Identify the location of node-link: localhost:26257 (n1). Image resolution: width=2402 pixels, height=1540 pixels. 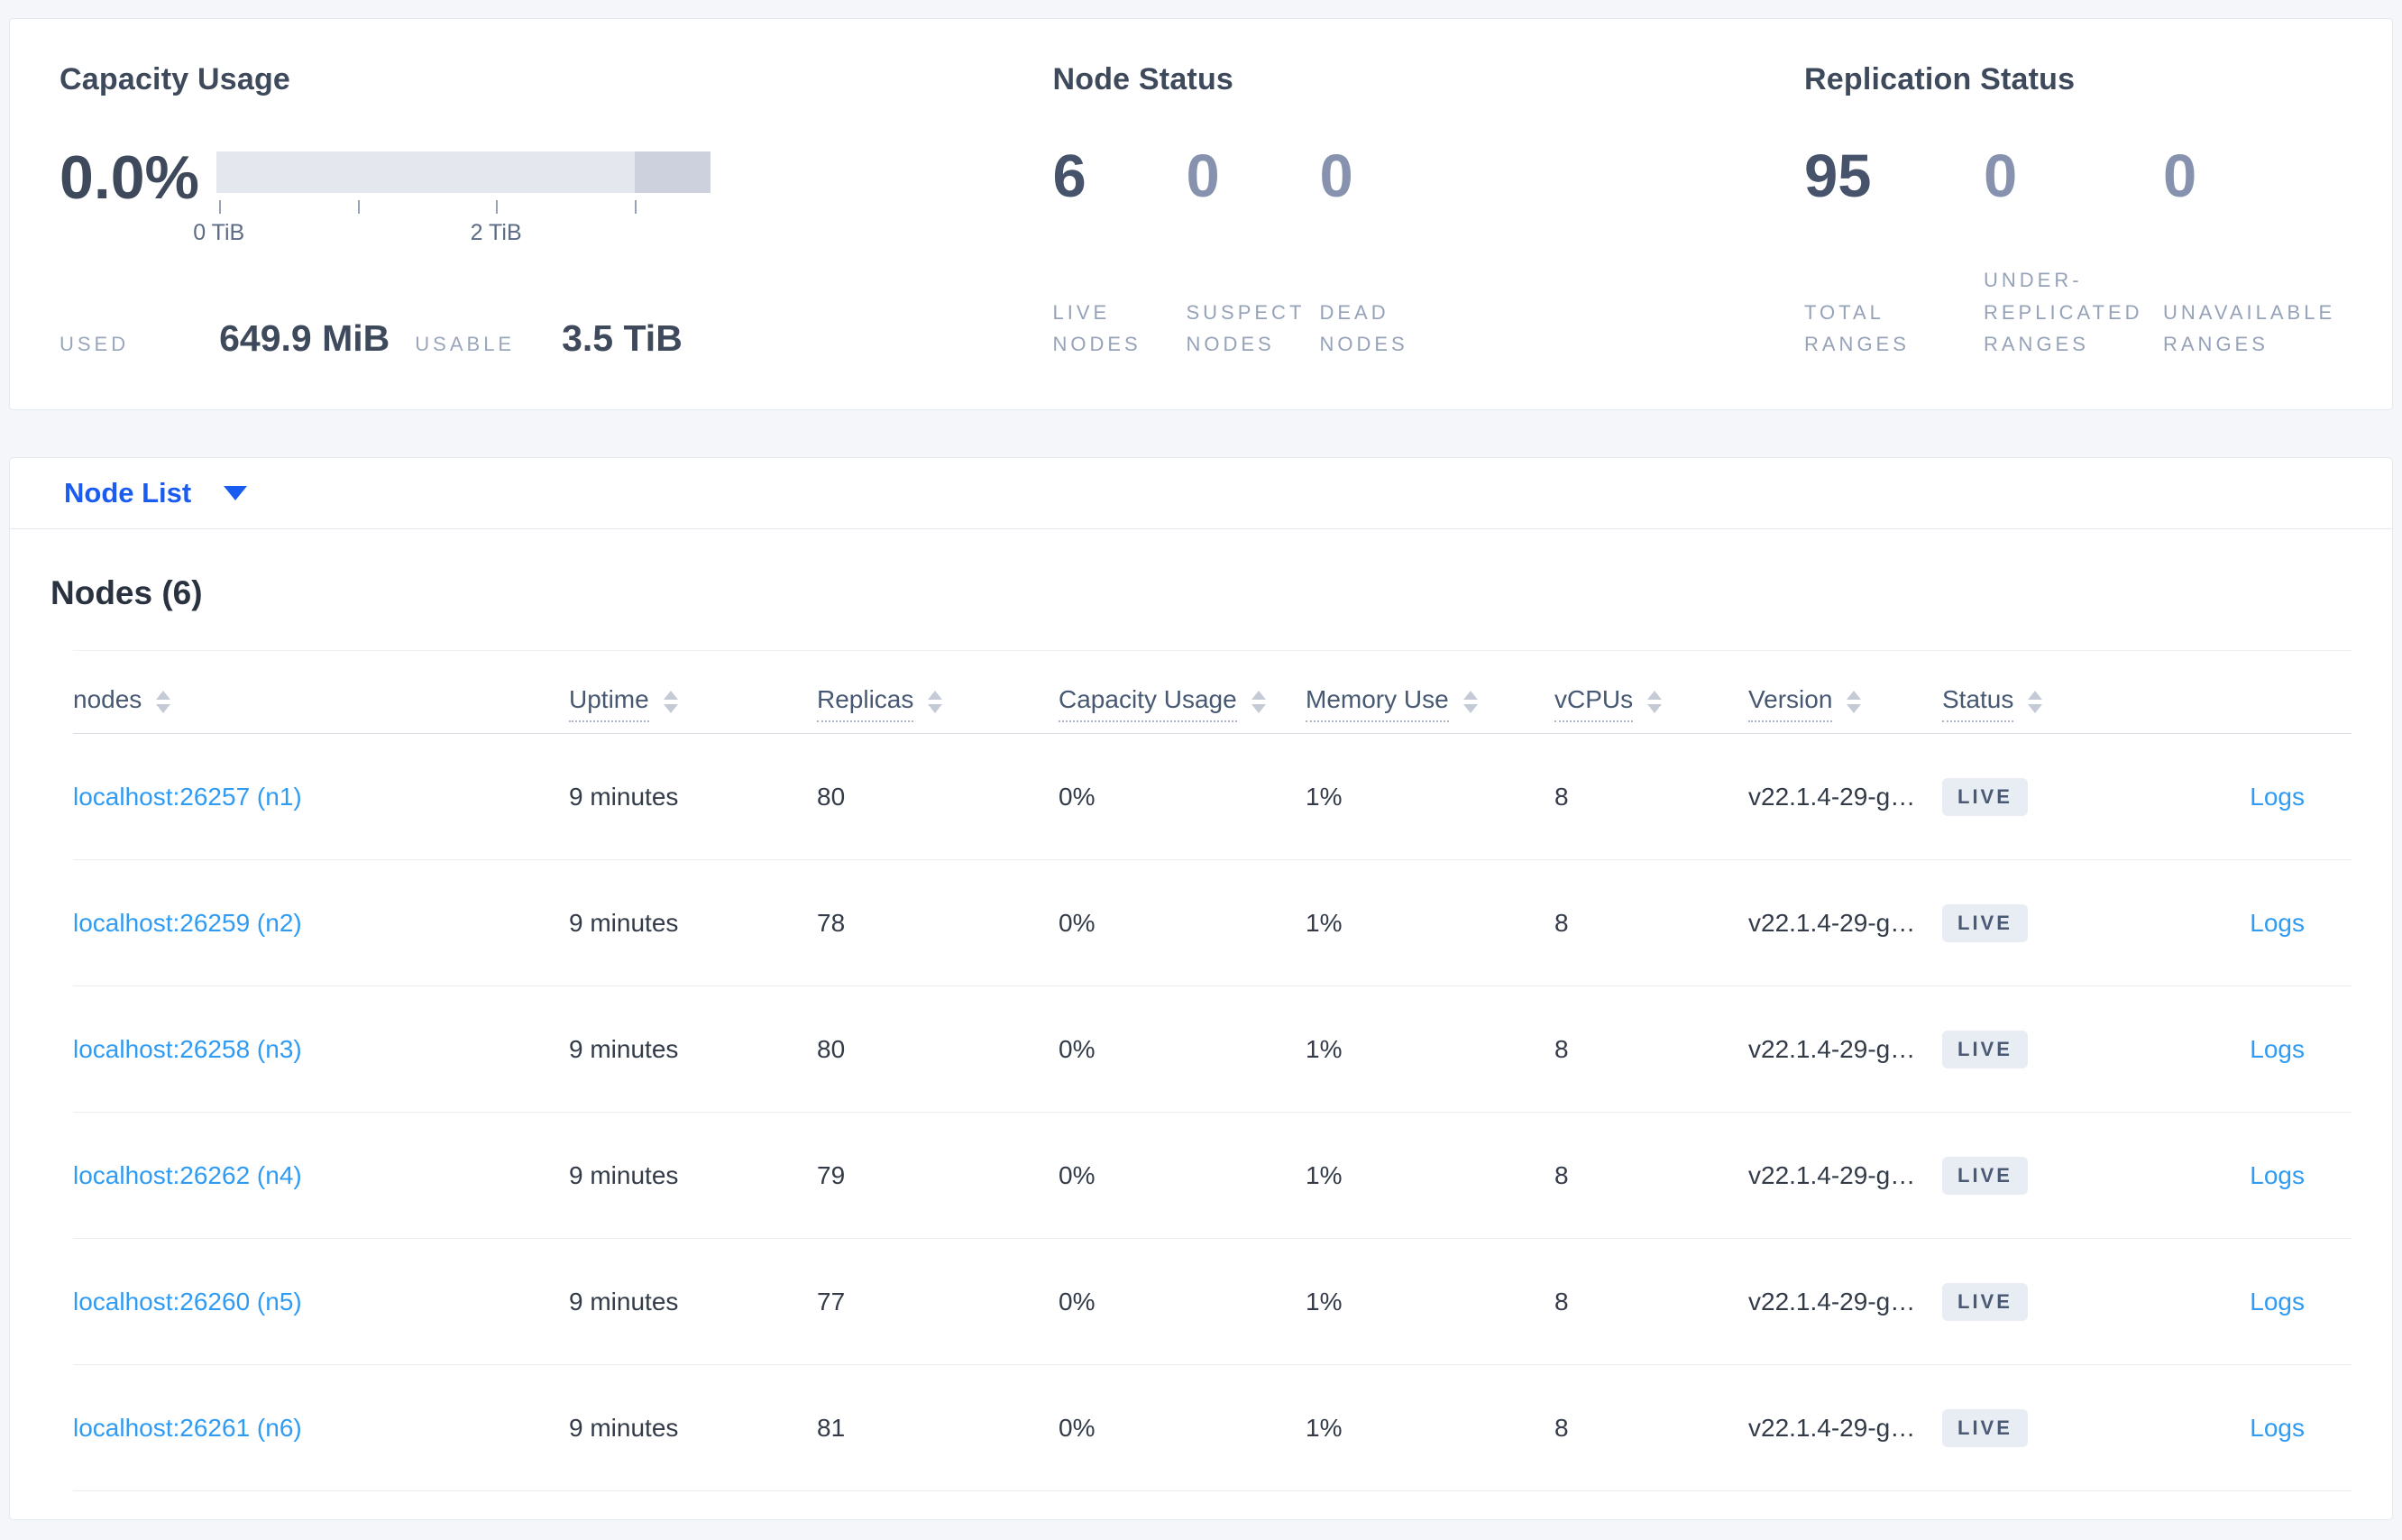
(187, 796).